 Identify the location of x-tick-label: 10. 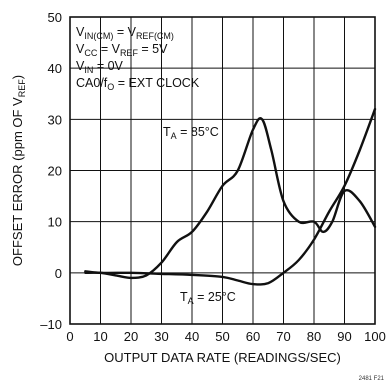
(100, 336).